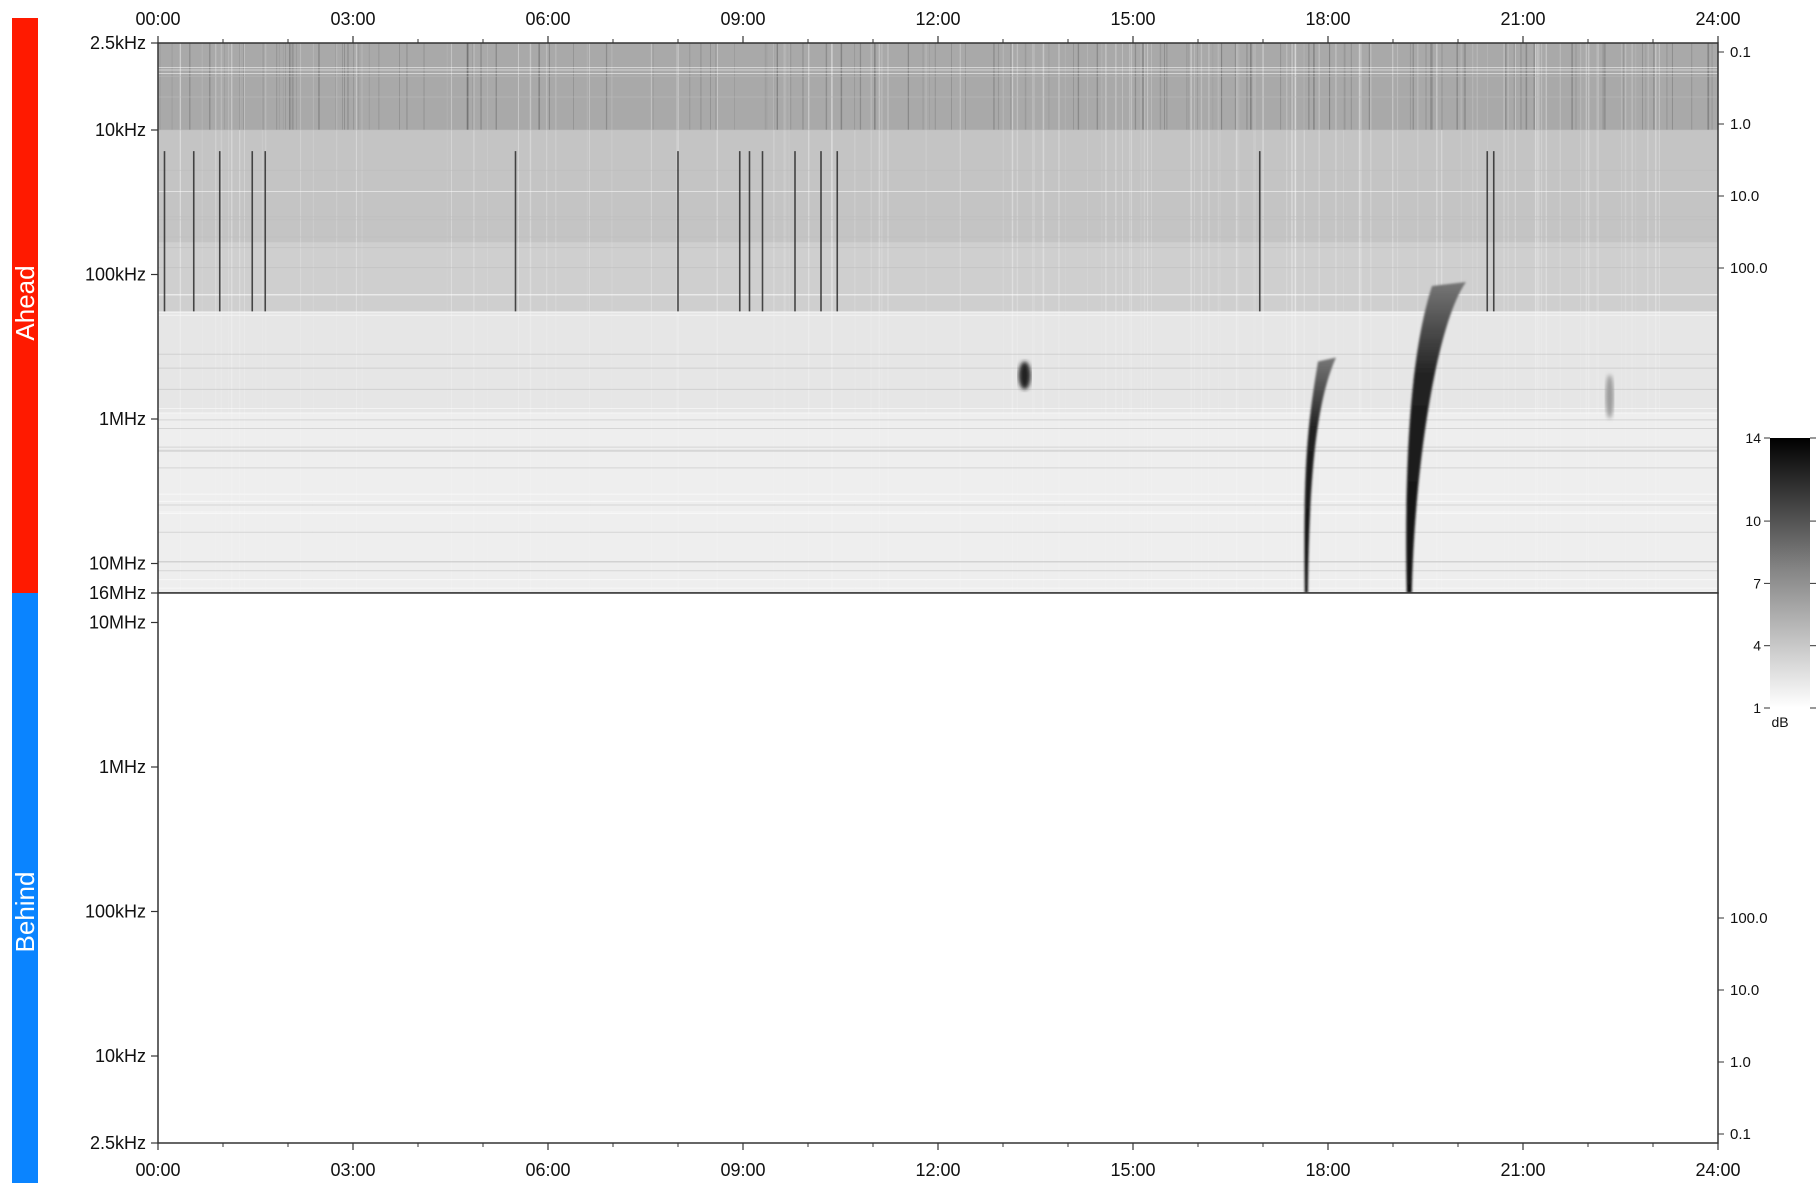 This screenshot has width=1820, height=1183. I want to click on colorbar-tick-label: 4, so click(1757, 646).